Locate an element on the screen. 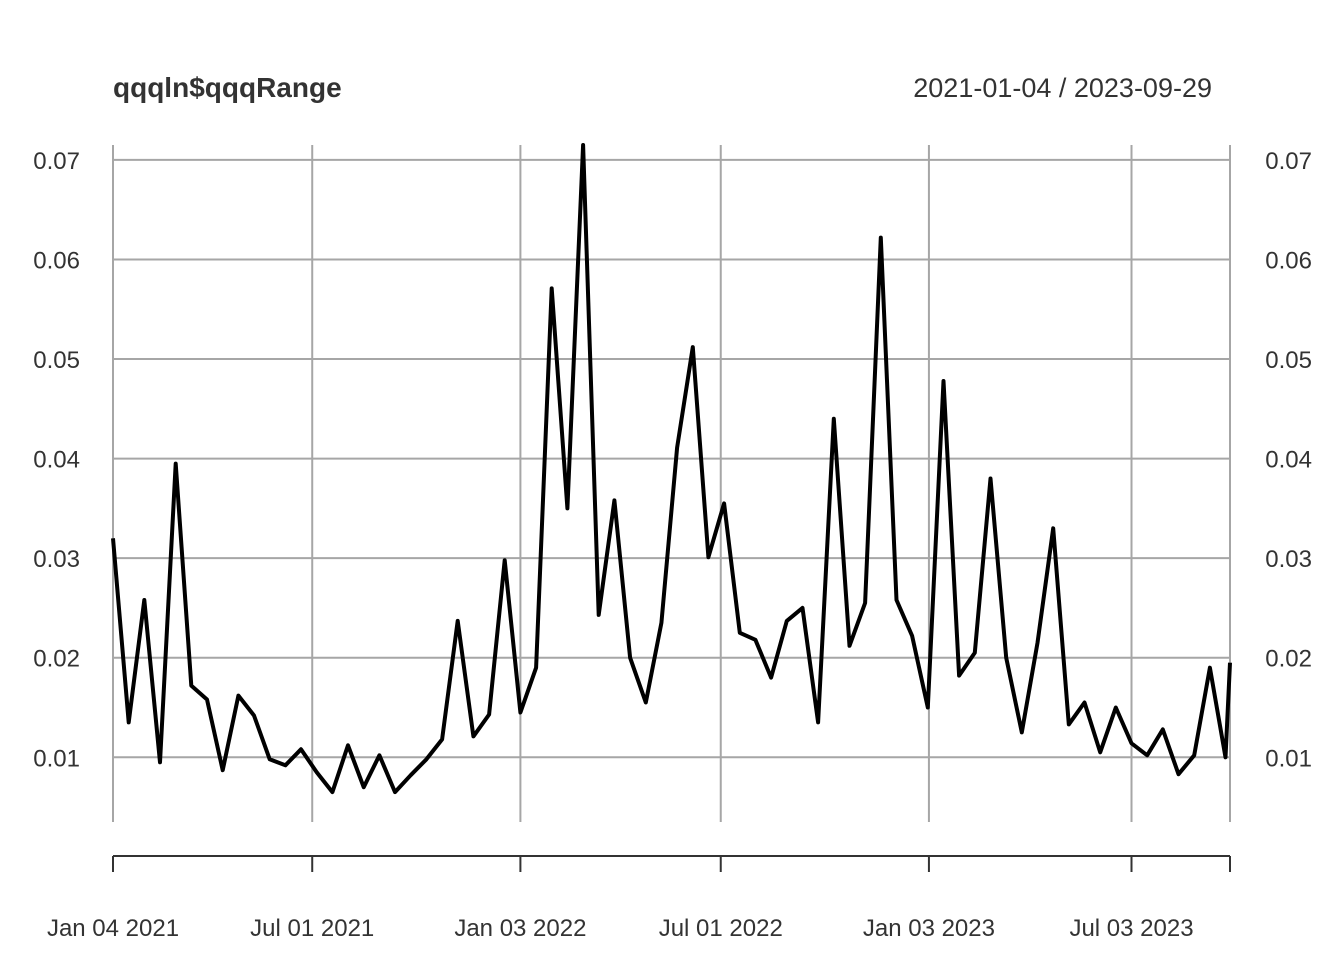 Image resolution: width=1344 pixels, height=960 pixels. chart-title: qqqln$qqqRange is located at coordinates (227, 87).